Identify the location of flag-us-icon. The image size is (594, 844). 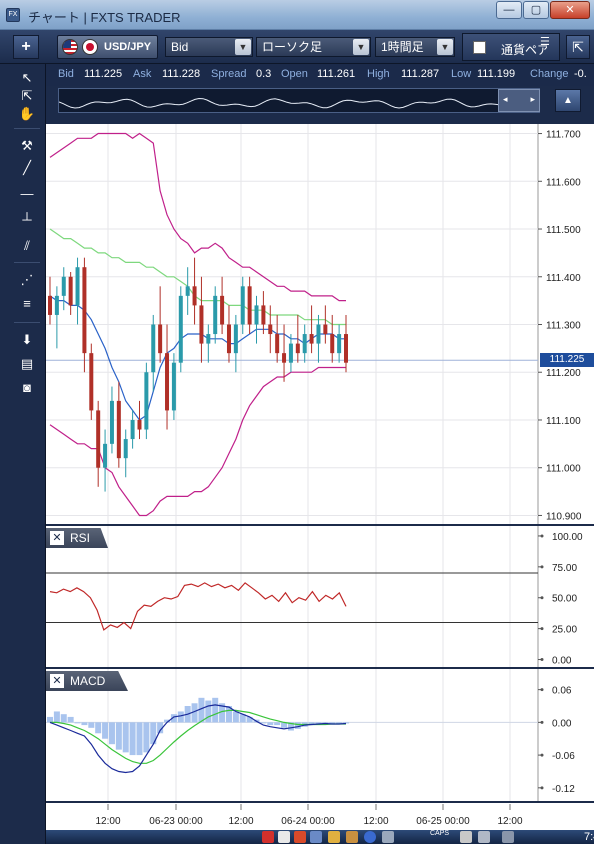
(70, 47).